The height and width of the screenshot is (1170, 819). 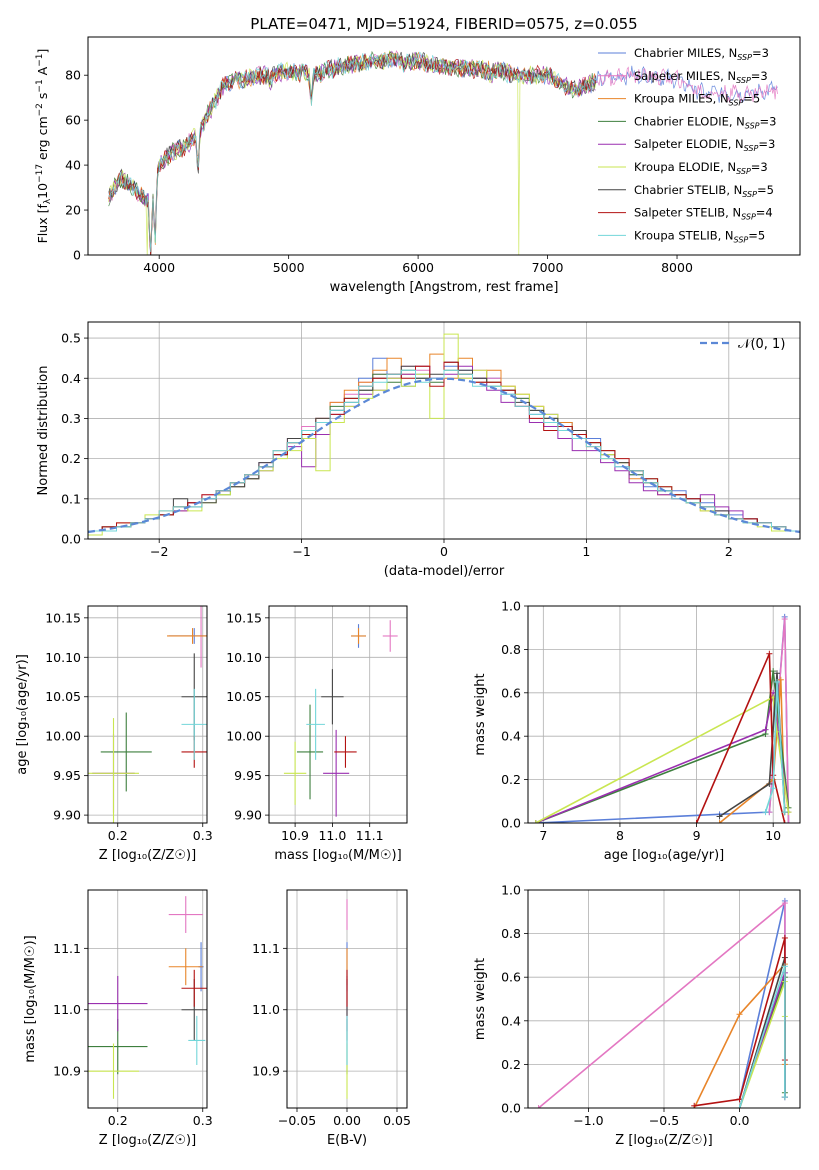 What do you see at coordinates (704, 191) in the screenshot?
I see `legend-label: Chabrier STELIB, NSSP=5` at bounding box center [704, 191].